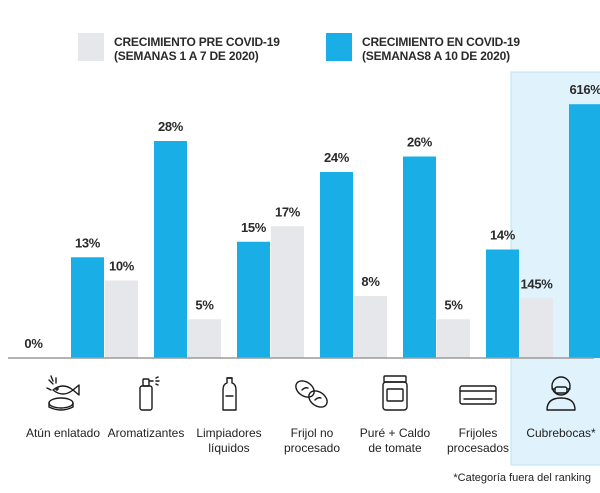  Describe the element at coordinates (370, 281) in the screenshot. I see `value-label-pre-5: 8%` at that location.